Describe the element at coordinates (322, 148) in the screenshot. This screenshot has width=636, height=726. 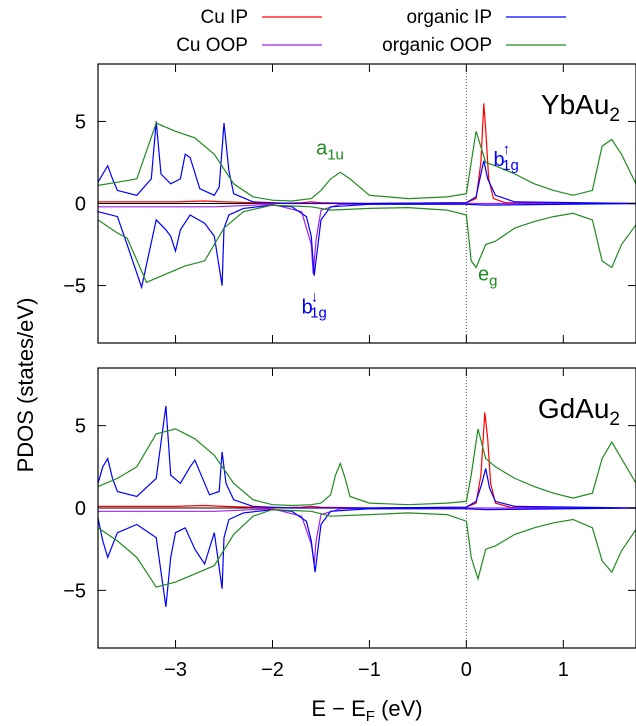
I see `annotation-base: a` at that location.